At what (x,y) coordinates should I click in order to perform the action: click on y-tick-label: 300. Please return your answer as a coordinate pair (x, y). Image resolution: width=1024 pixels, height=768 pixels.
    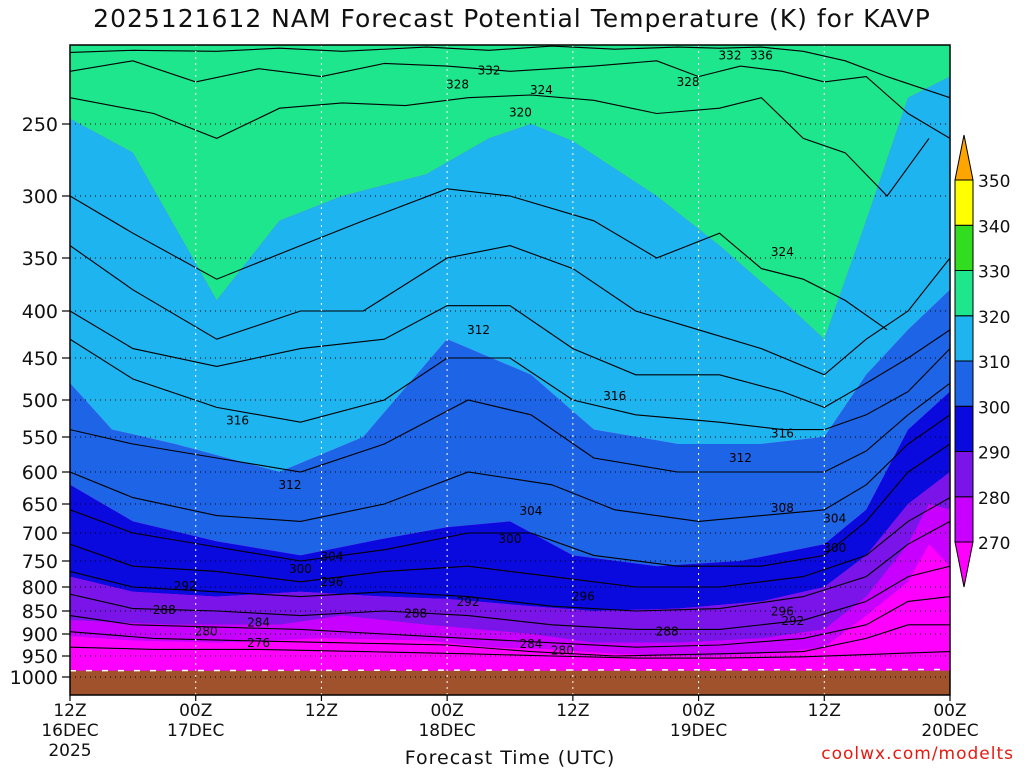
    Looking at the image, I should click on (40, 197).